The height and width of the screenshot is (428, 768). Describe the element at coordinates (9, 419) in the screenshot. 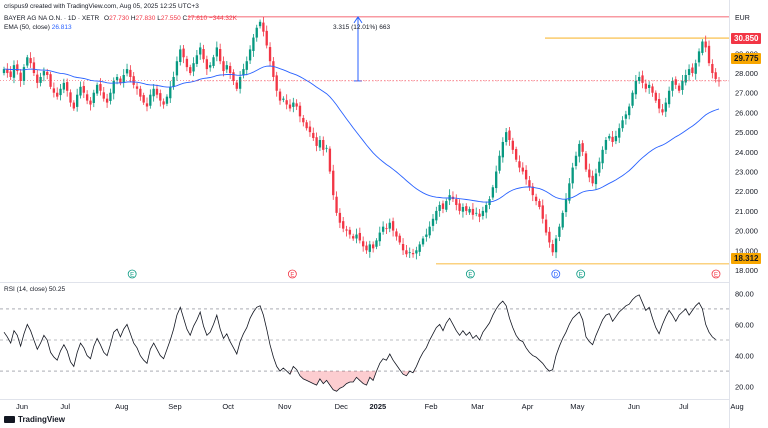

I see `tradingview-logo-icon` at that location.